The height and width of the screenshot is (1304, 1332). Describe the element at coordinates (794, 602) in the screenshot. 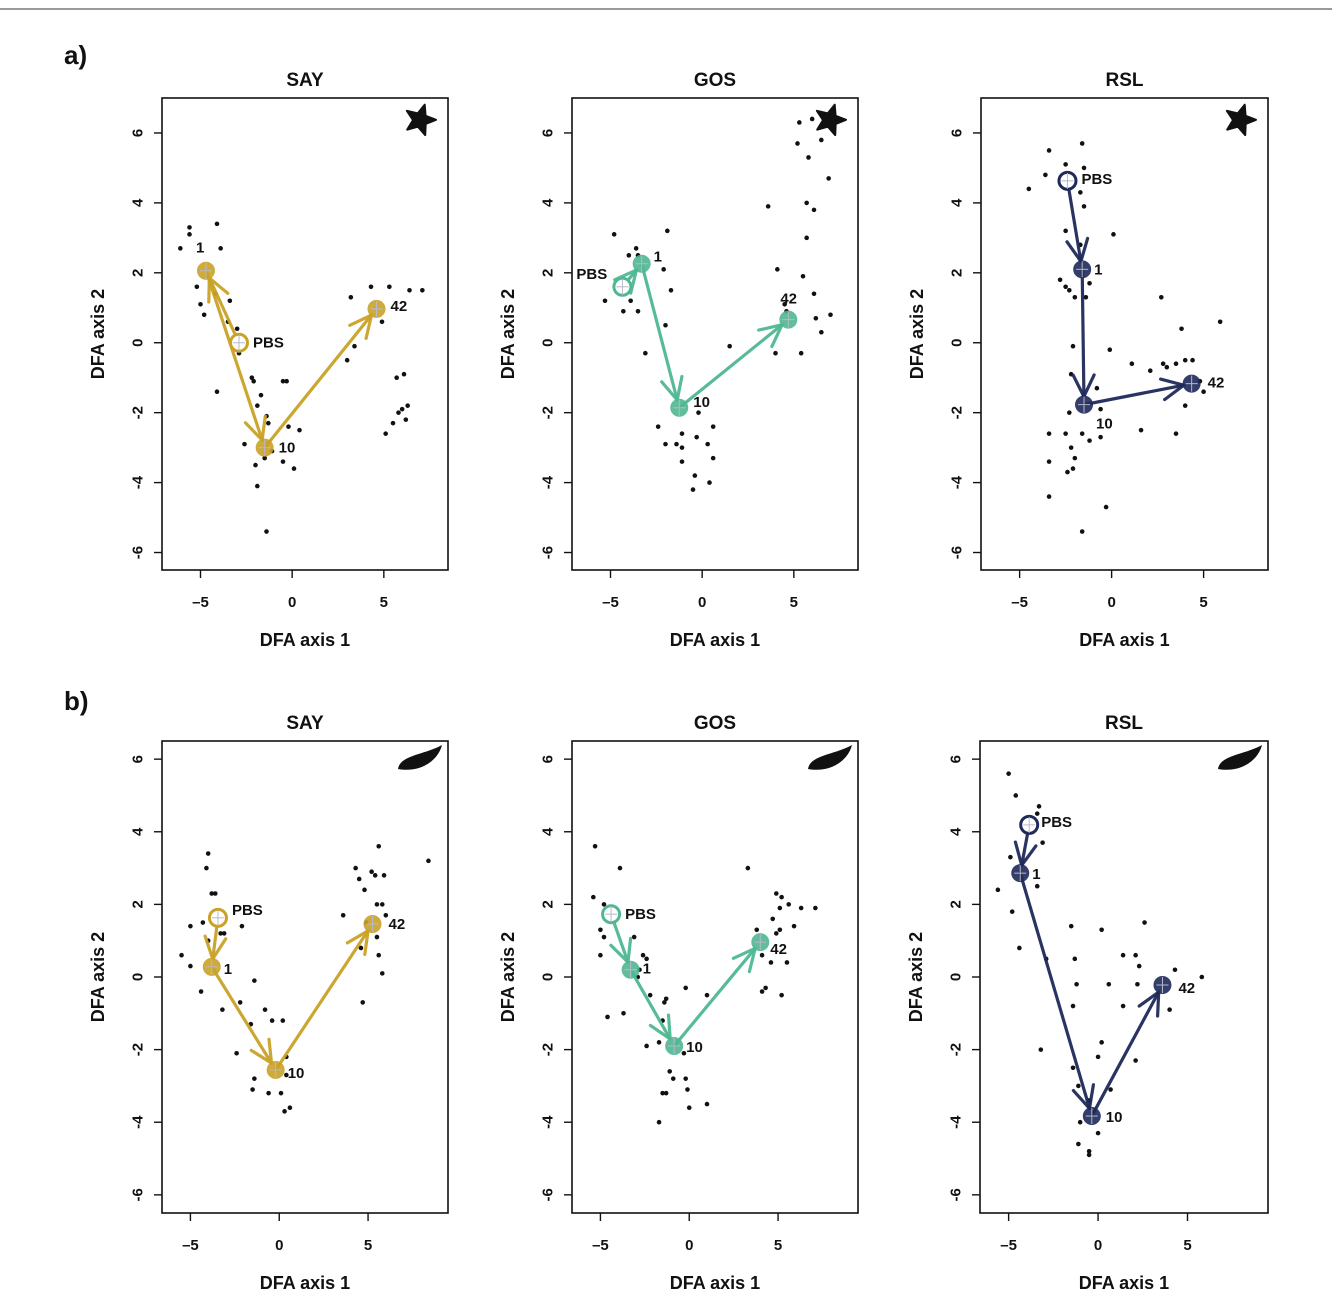

I see `x-tick-label: 5` at that location.